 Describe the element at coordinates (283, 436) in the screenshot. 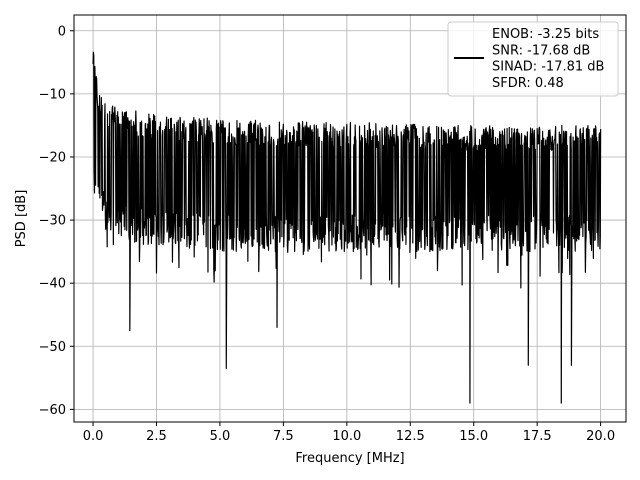

I see `x-tick-label: 7.5` at that location.